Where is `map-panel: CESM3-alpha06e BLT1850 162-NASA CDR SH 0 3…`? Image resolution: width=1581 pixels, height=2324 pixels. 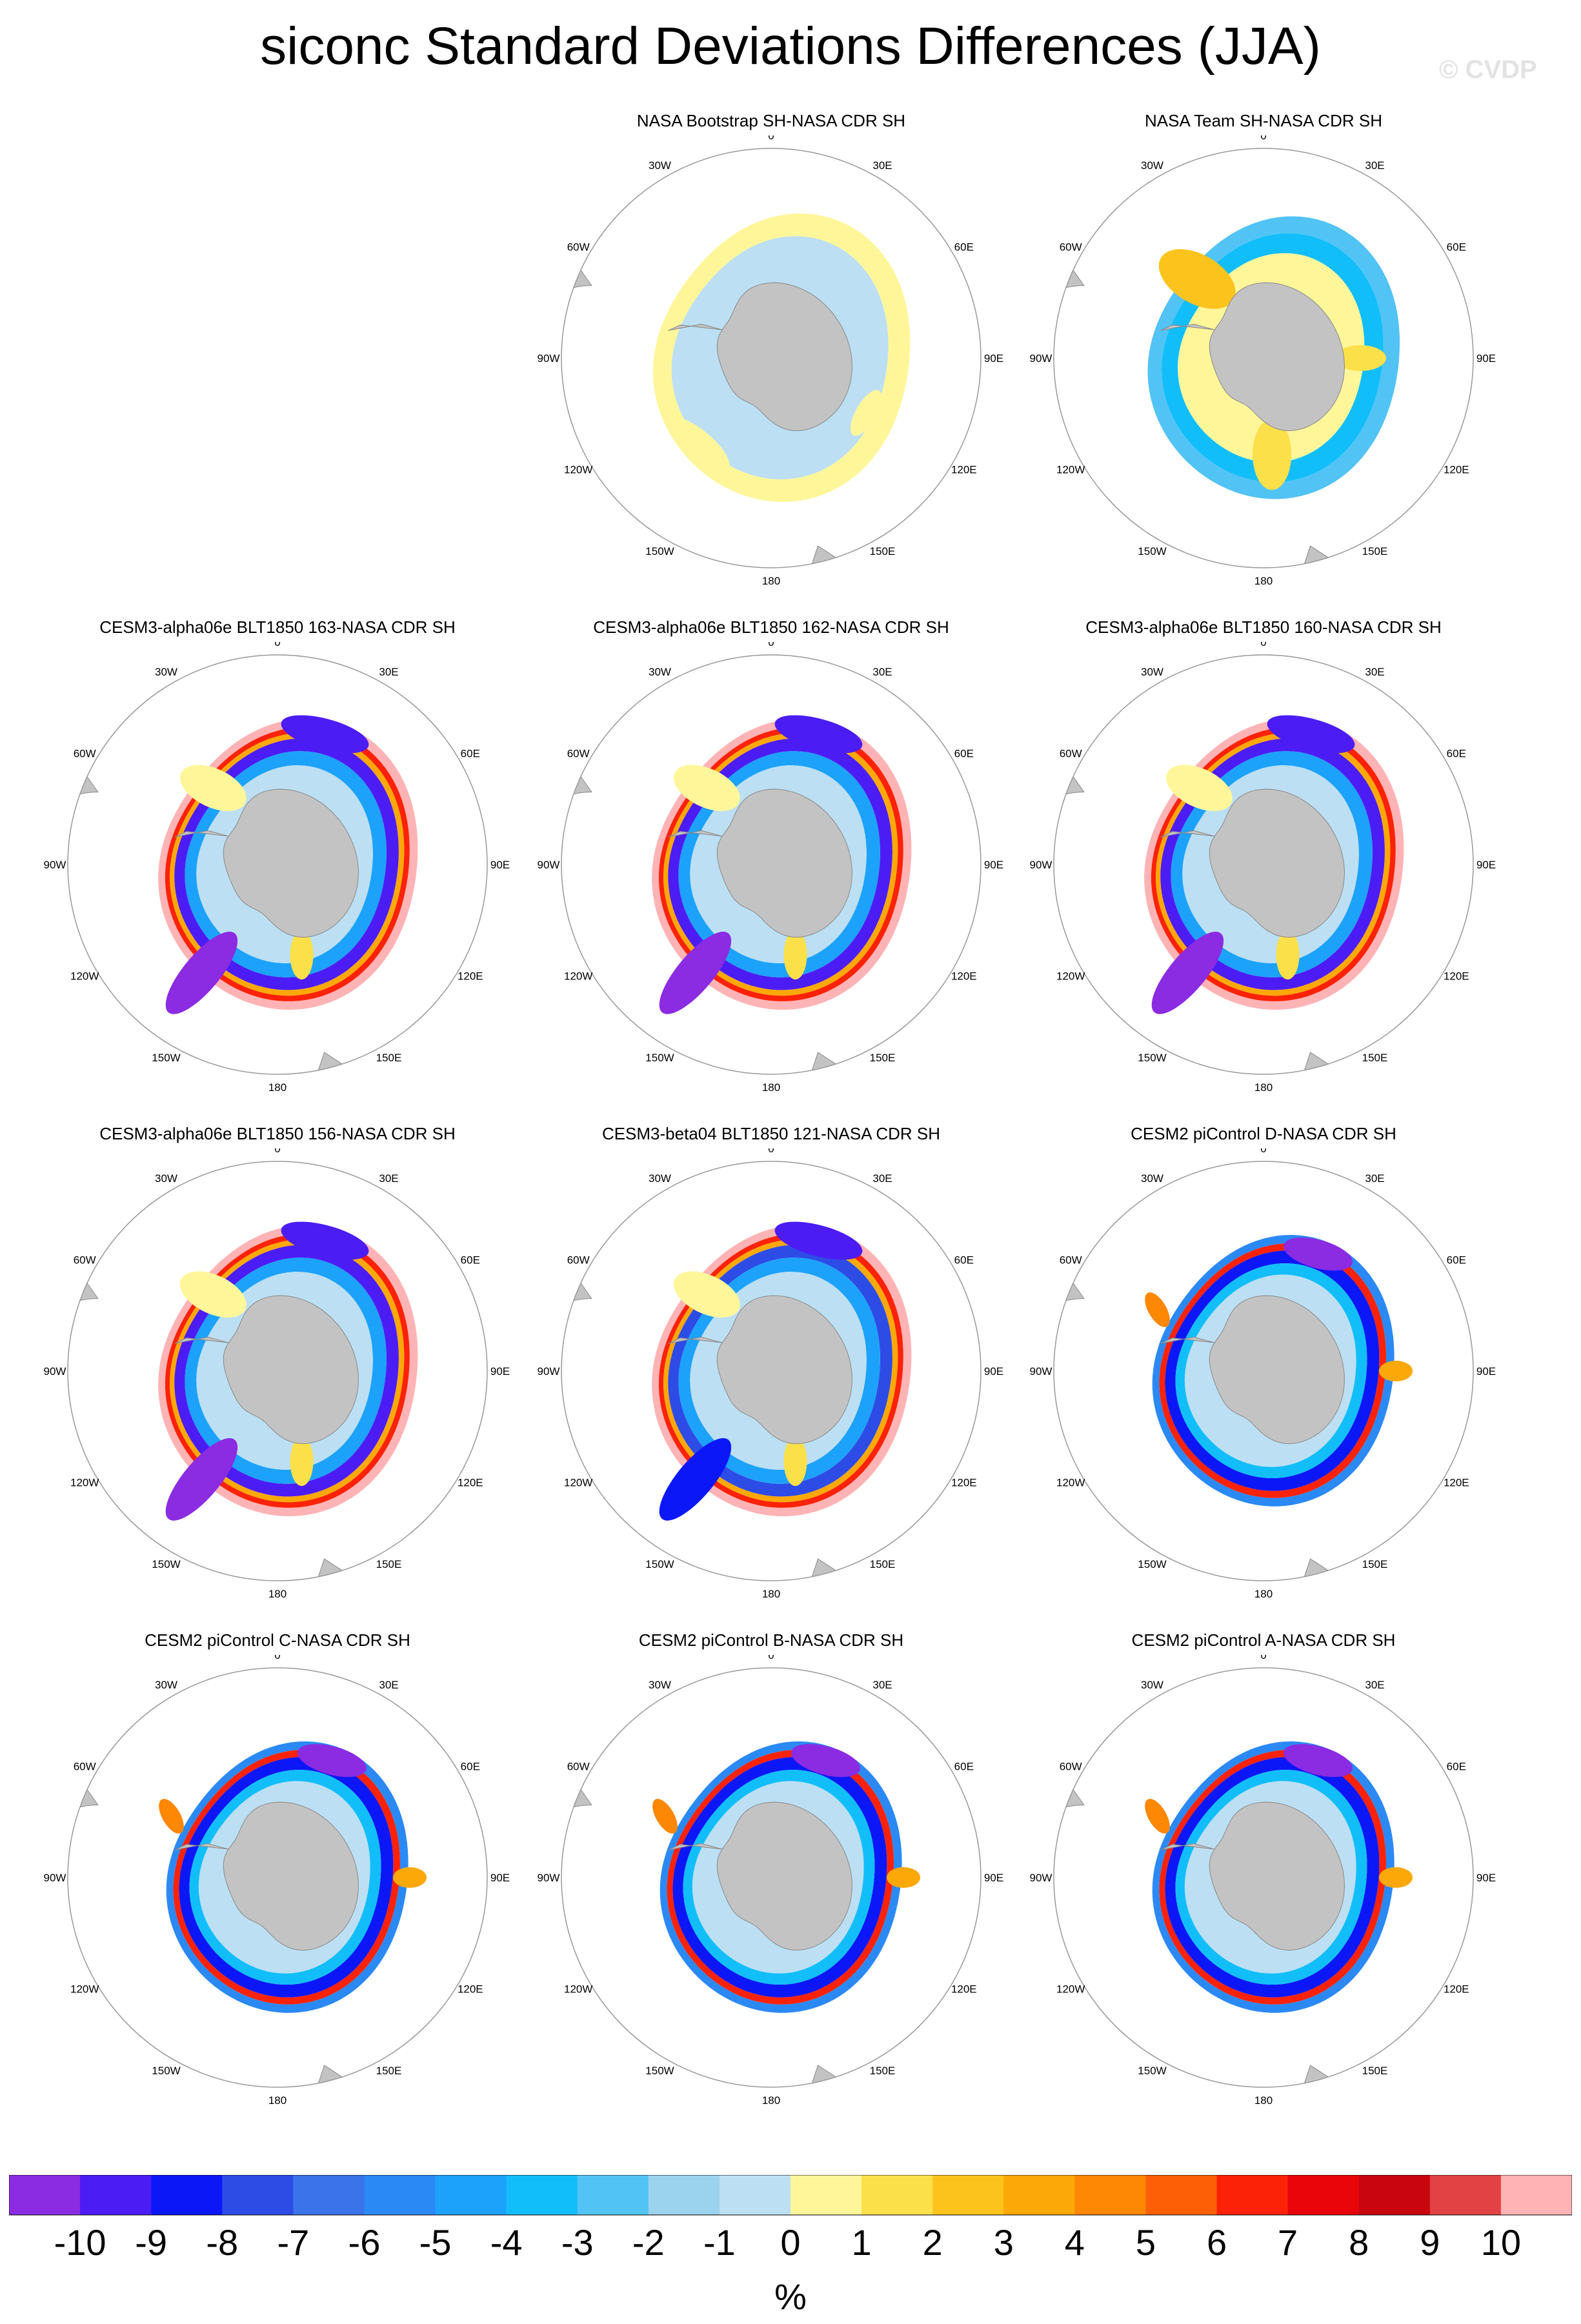 map-panel: CESM3-alpha06e BLT1850 162-NASA CDR SH 0 3… is located at coordinates (771, 855).